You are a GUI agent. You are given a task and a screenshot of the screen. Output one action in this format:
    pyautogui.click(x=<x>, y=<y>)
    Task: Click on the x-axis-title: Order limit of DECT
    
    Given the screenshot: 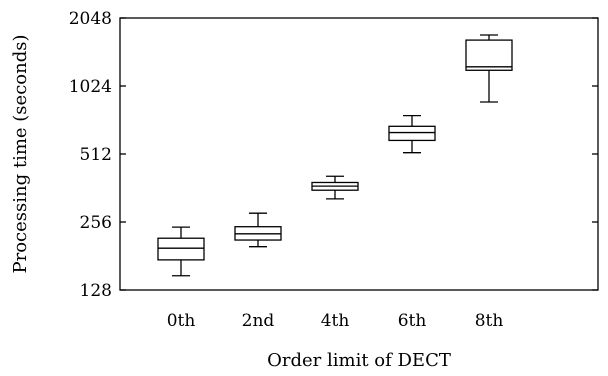 What is the action you would take?
    pyautogui.click(x=359, y=360)
    